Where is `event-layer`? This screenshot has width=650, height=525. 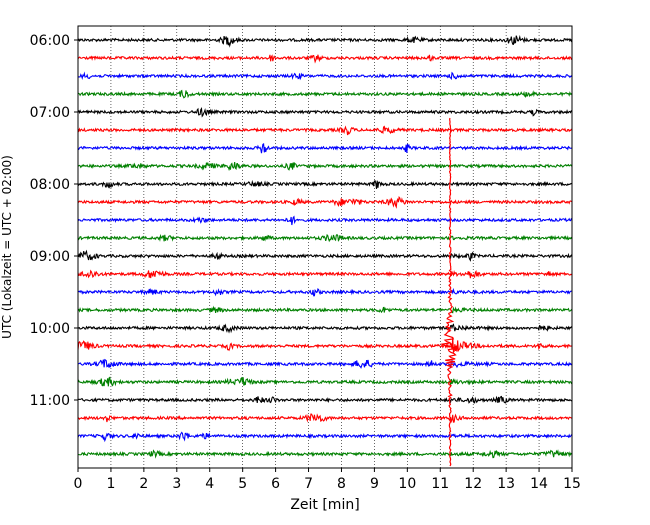 event-layer is located at coordinates (448, 292).